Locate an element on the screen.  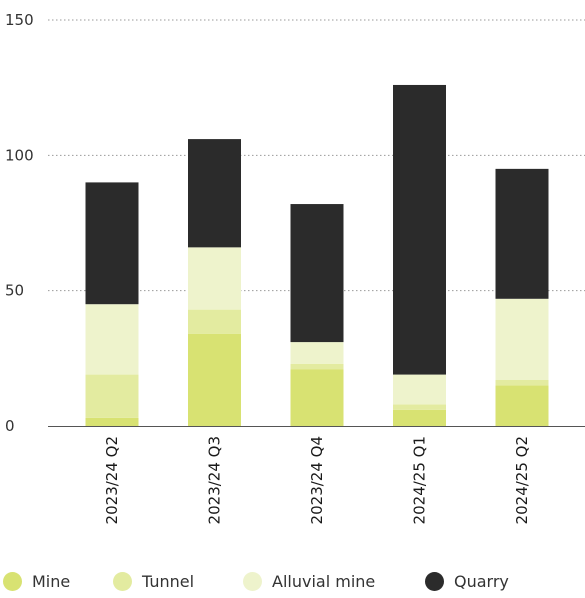
legend-label: Tunnel is located at coordinates (168, 581).